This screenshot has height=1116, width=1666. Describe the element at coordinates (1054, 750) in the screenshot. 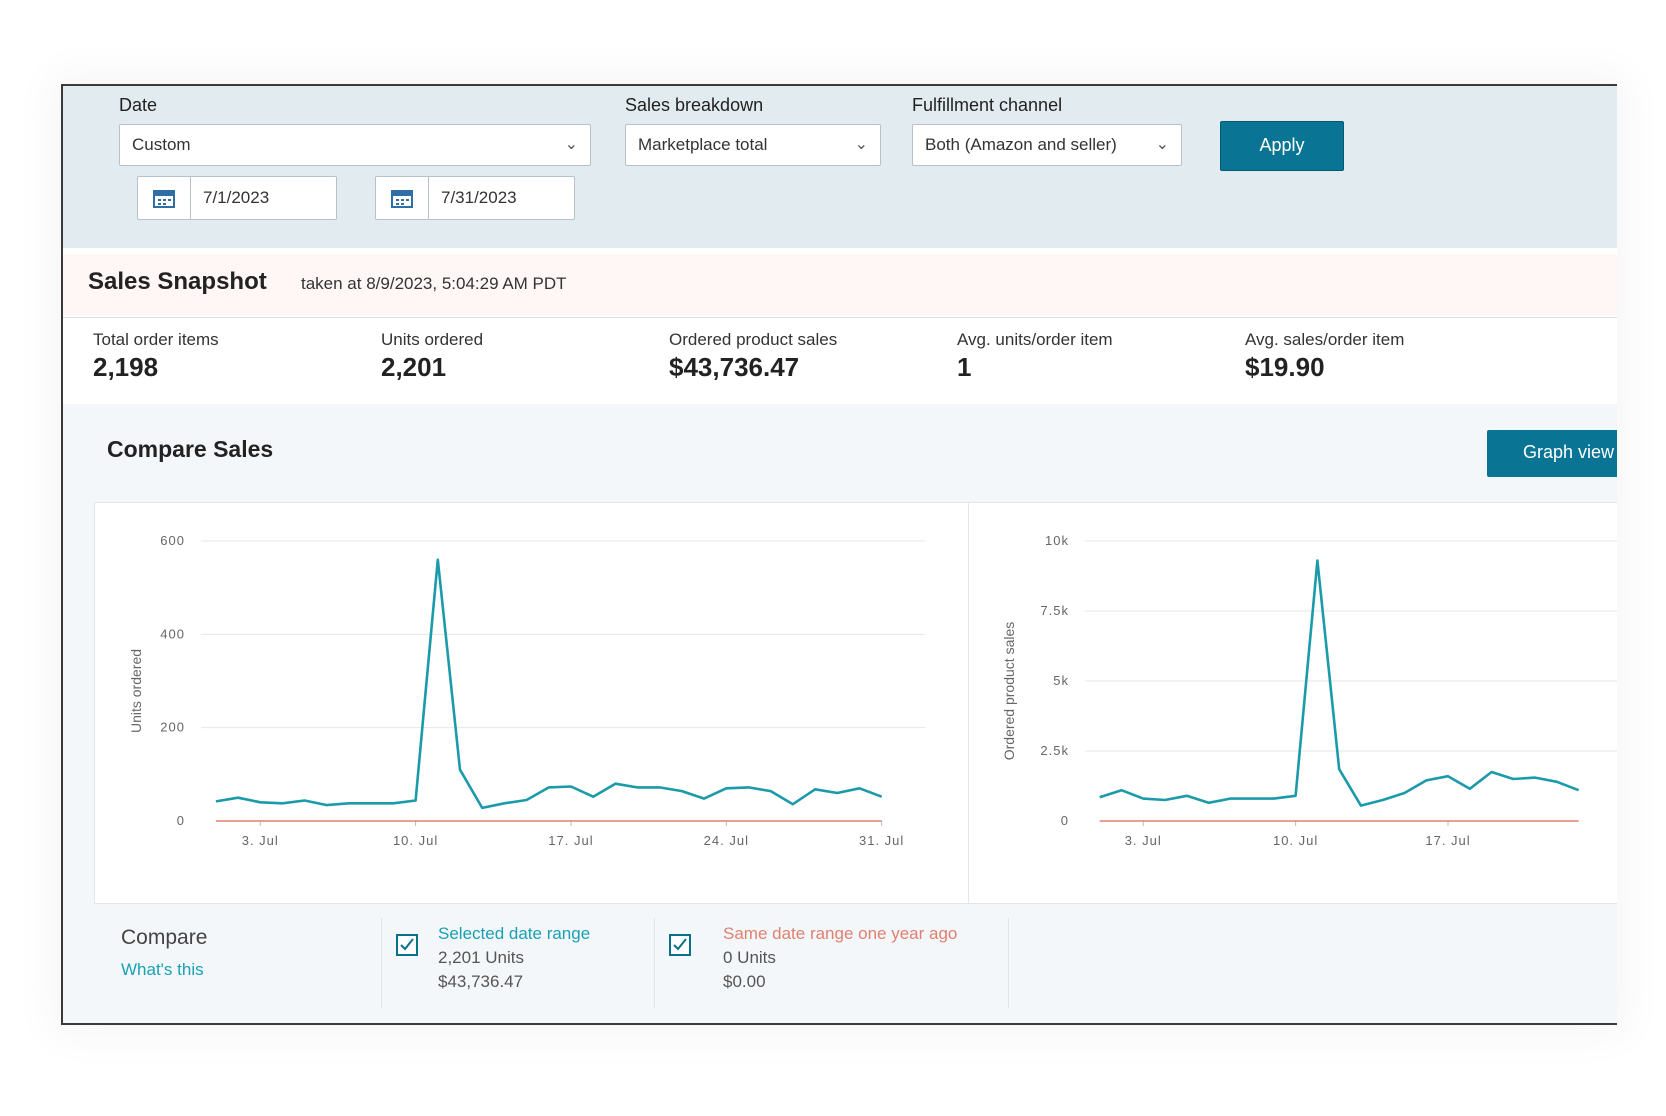

I see `y-tick-label: 2.5k` at that location.